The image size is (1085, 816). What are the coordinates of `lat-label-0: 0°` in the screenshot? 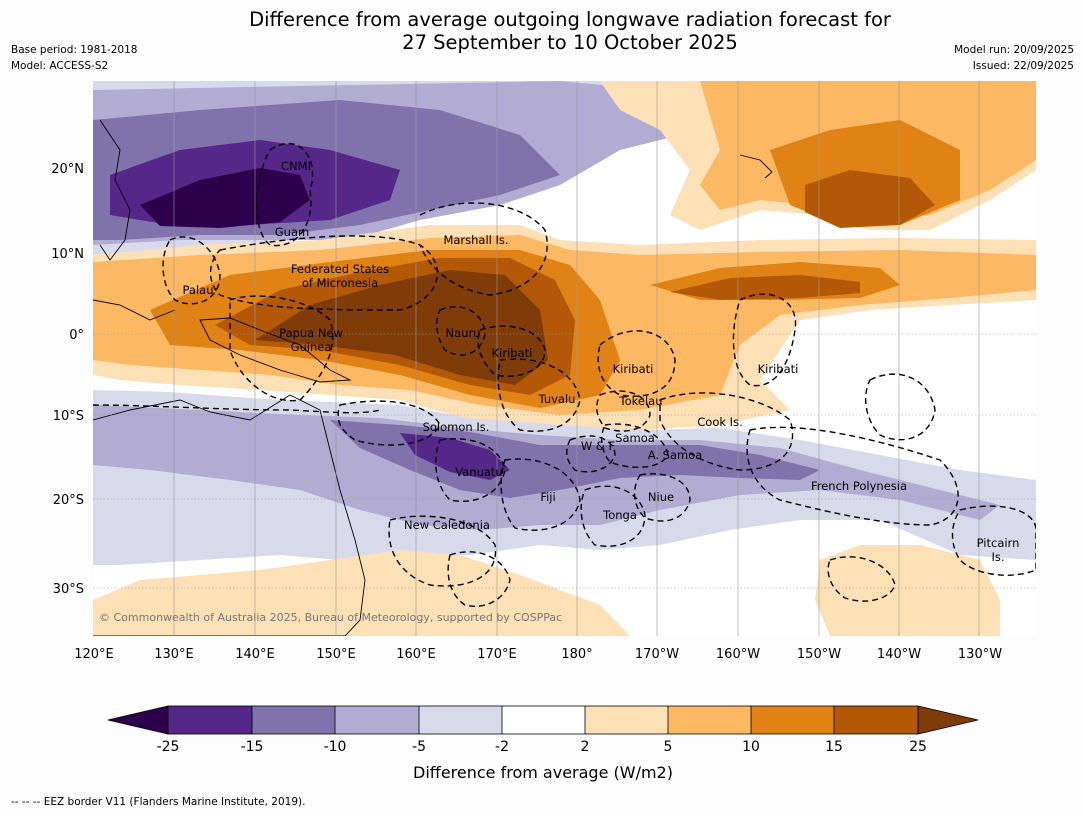 It's located at (76, 335).